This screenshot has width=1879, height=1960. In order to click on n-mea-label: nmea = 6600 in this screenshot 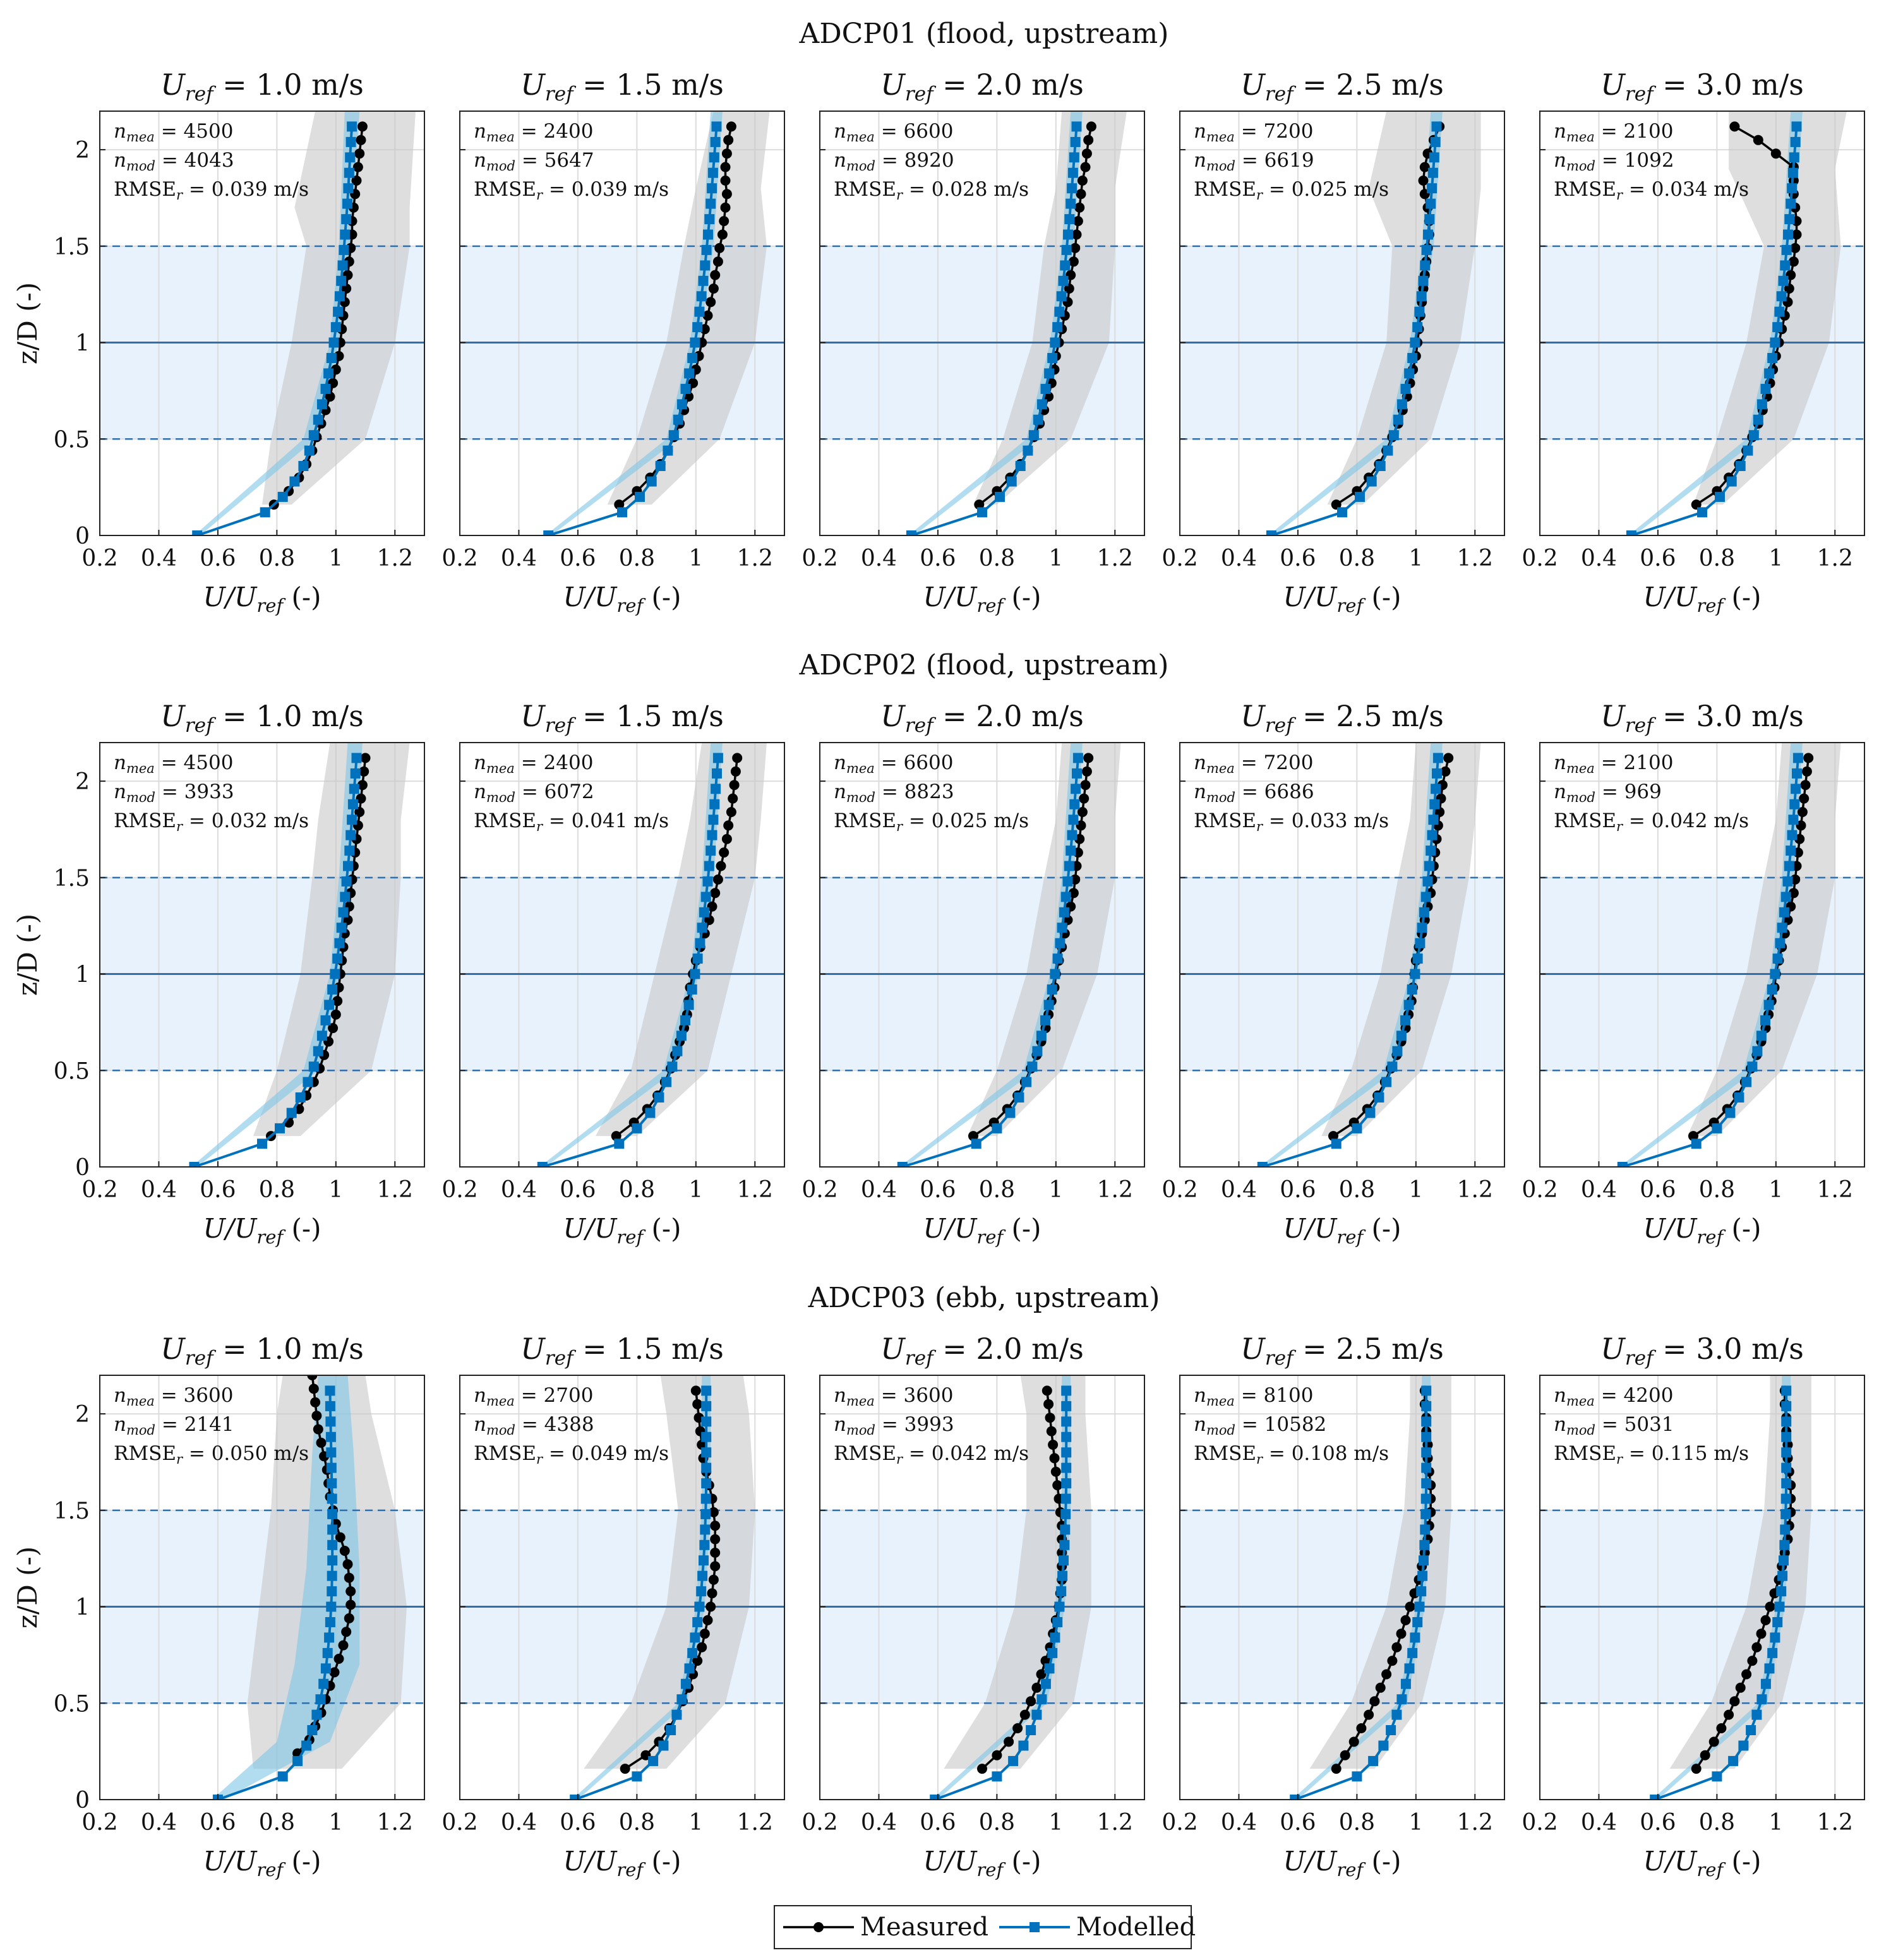, I will do `click(894, 132)`.